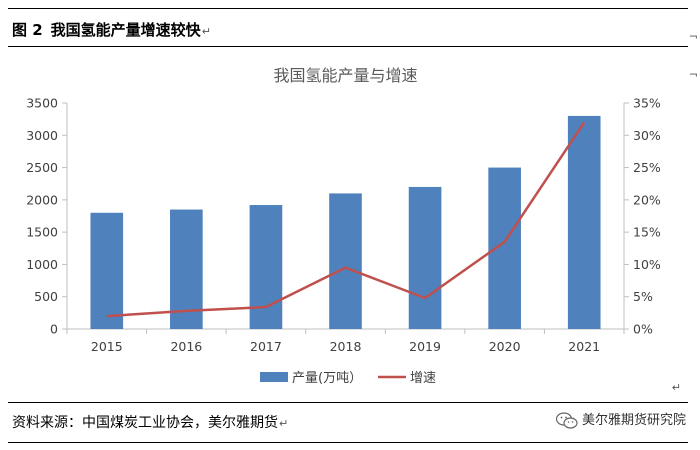  I want to click on wechat-icon, so click(566, 420).